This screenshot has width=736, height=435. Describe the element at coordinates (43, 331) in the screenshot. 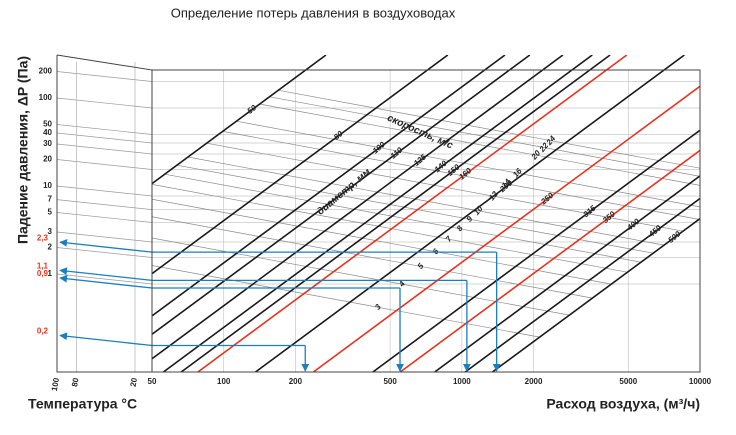

I see `example-value-label: 0,2` at that location.